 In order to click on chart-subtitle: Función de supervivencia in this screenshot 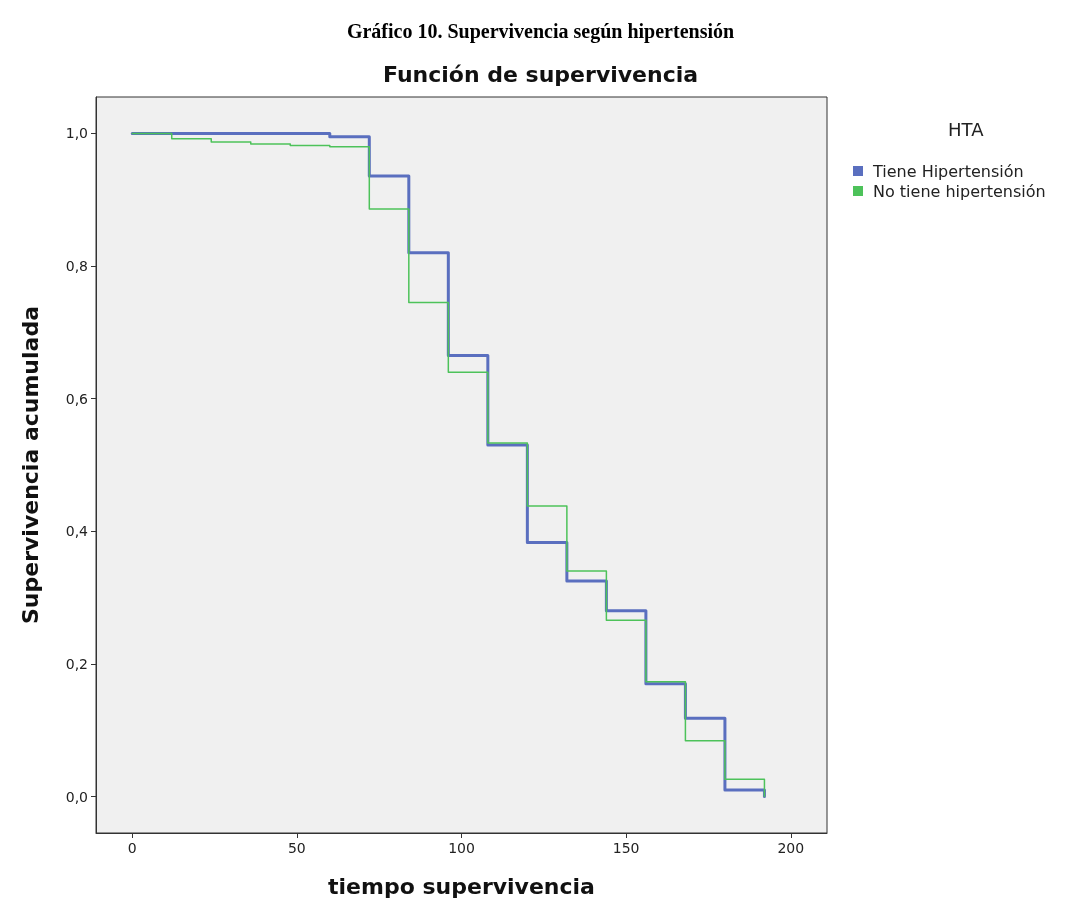, I will do `click(541, 74)`.